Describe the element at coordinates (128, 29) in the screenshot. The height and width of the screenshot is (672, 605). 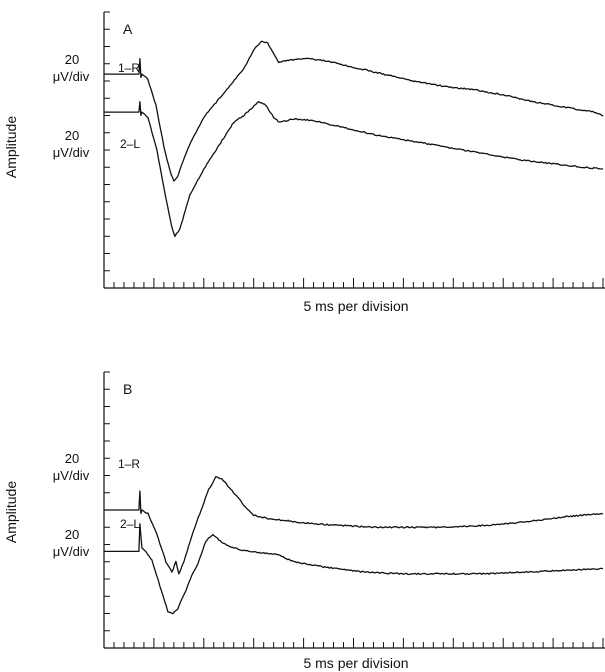
I see `panel-label: A` at that location.